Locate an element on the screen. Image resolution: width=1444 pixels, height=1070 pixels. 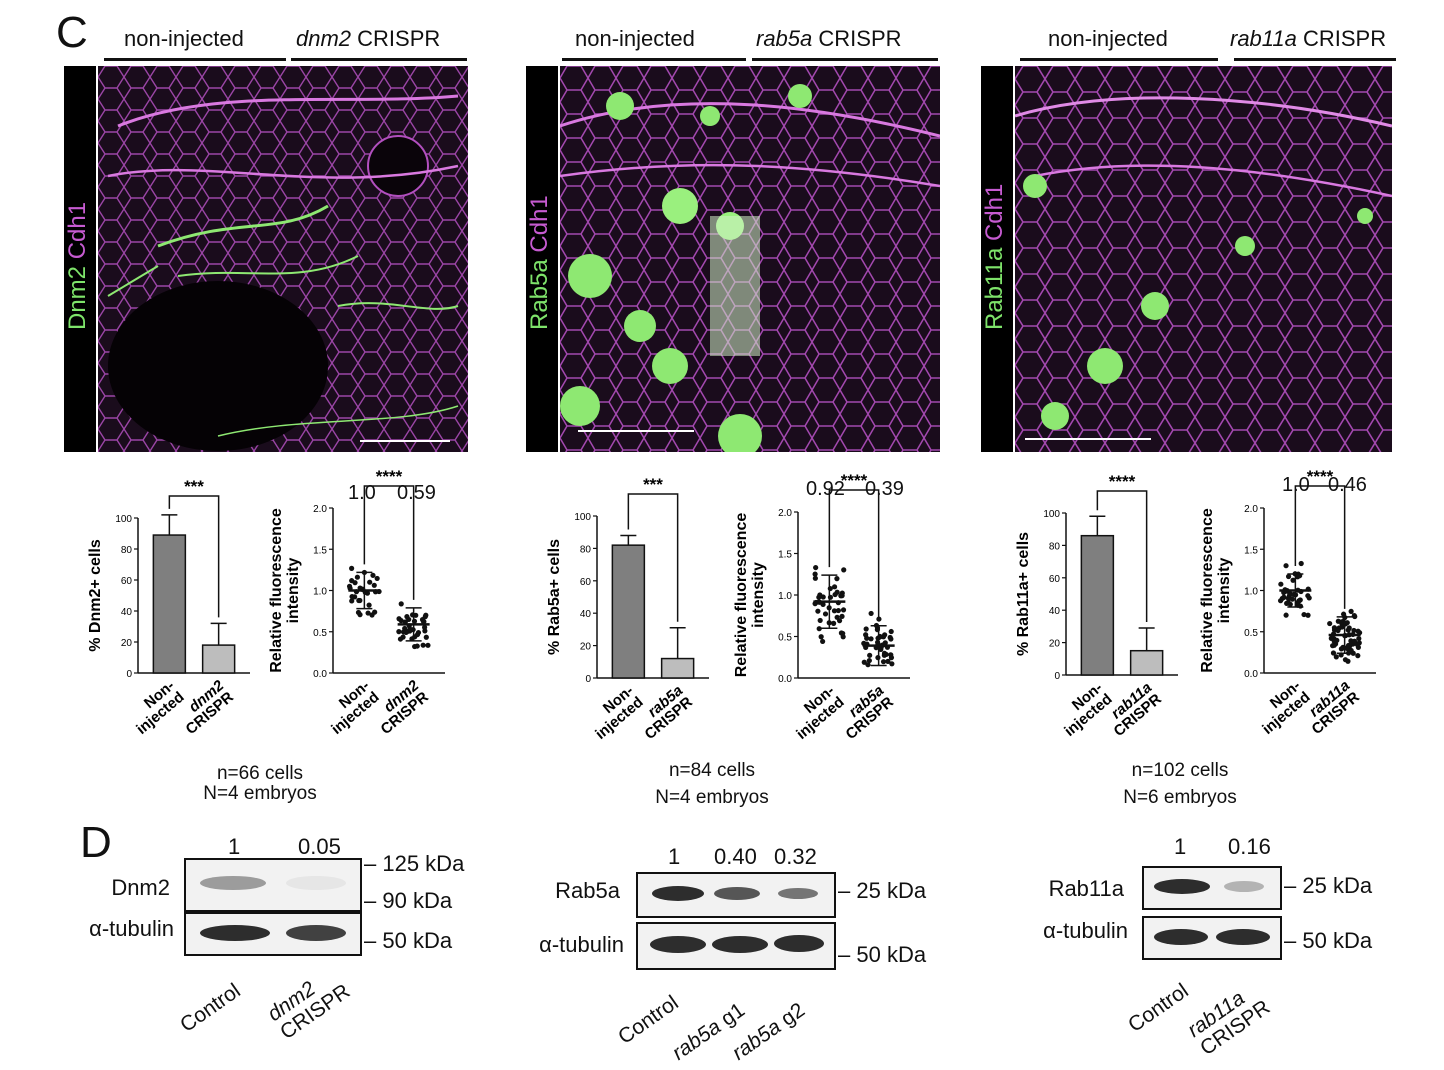
group1-header-right-underline is located at coordinates (379, 59).